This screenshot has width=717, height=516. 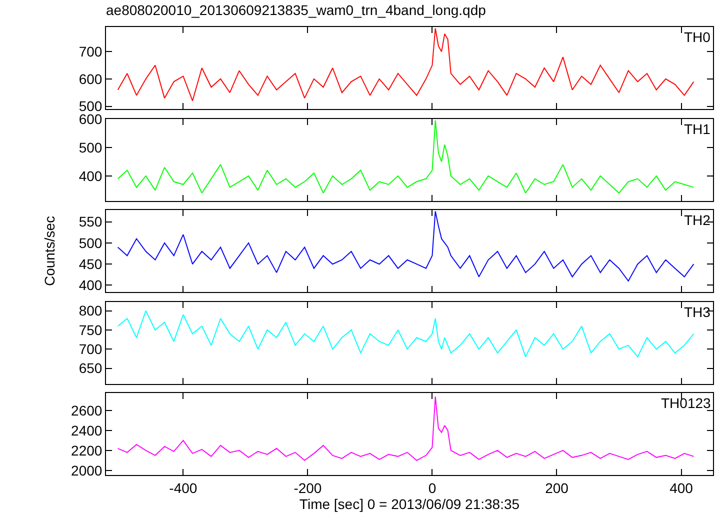 What do you see at coordinates (183, 488) in the screenshot?
I see `x-tick-label: -400` at bounding box center [183, 488].